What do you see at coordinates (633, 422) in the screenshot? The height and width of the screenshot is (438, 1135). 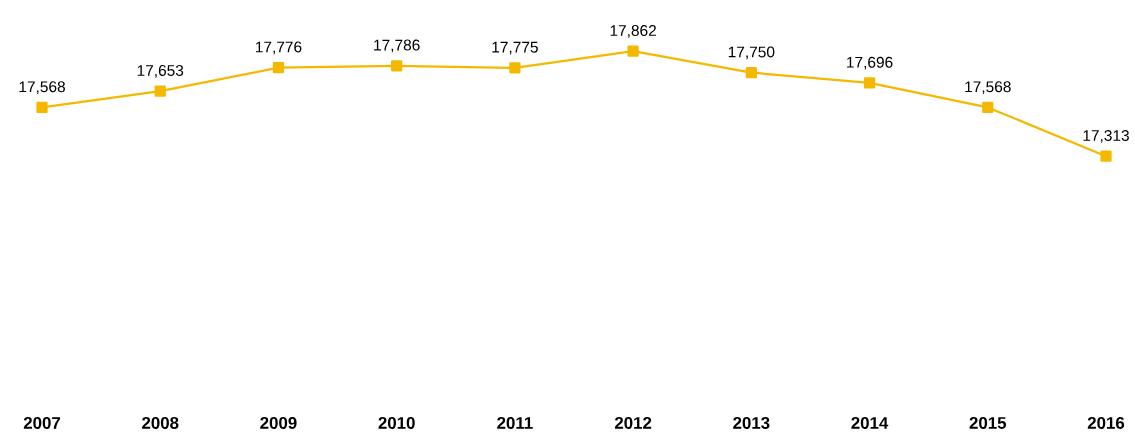 I see `x-tick-label: 2012` at bounding box center [633, 422].